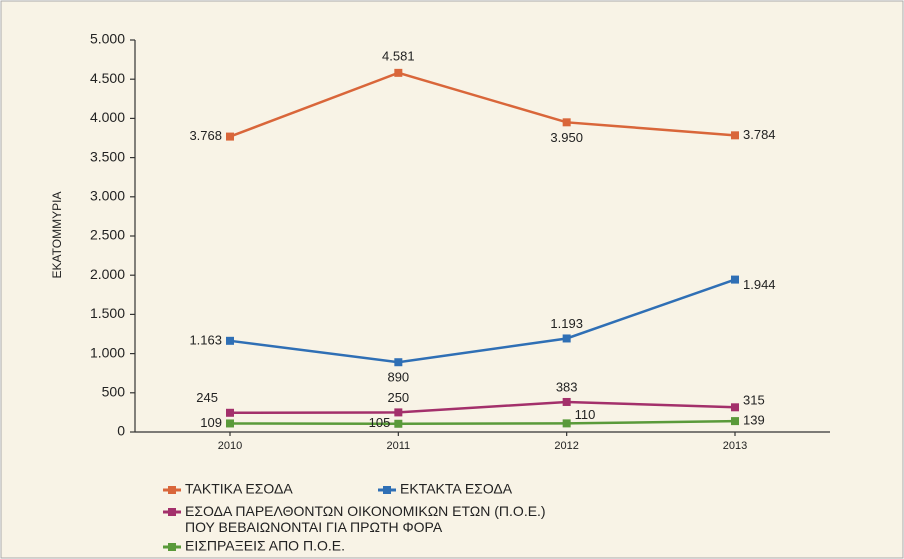 This screenshot has width=904, height=559. What do you see at coordinates (380, 422) in the screenshot?
I see `data-label: 105` at bounding box center [380, 422].